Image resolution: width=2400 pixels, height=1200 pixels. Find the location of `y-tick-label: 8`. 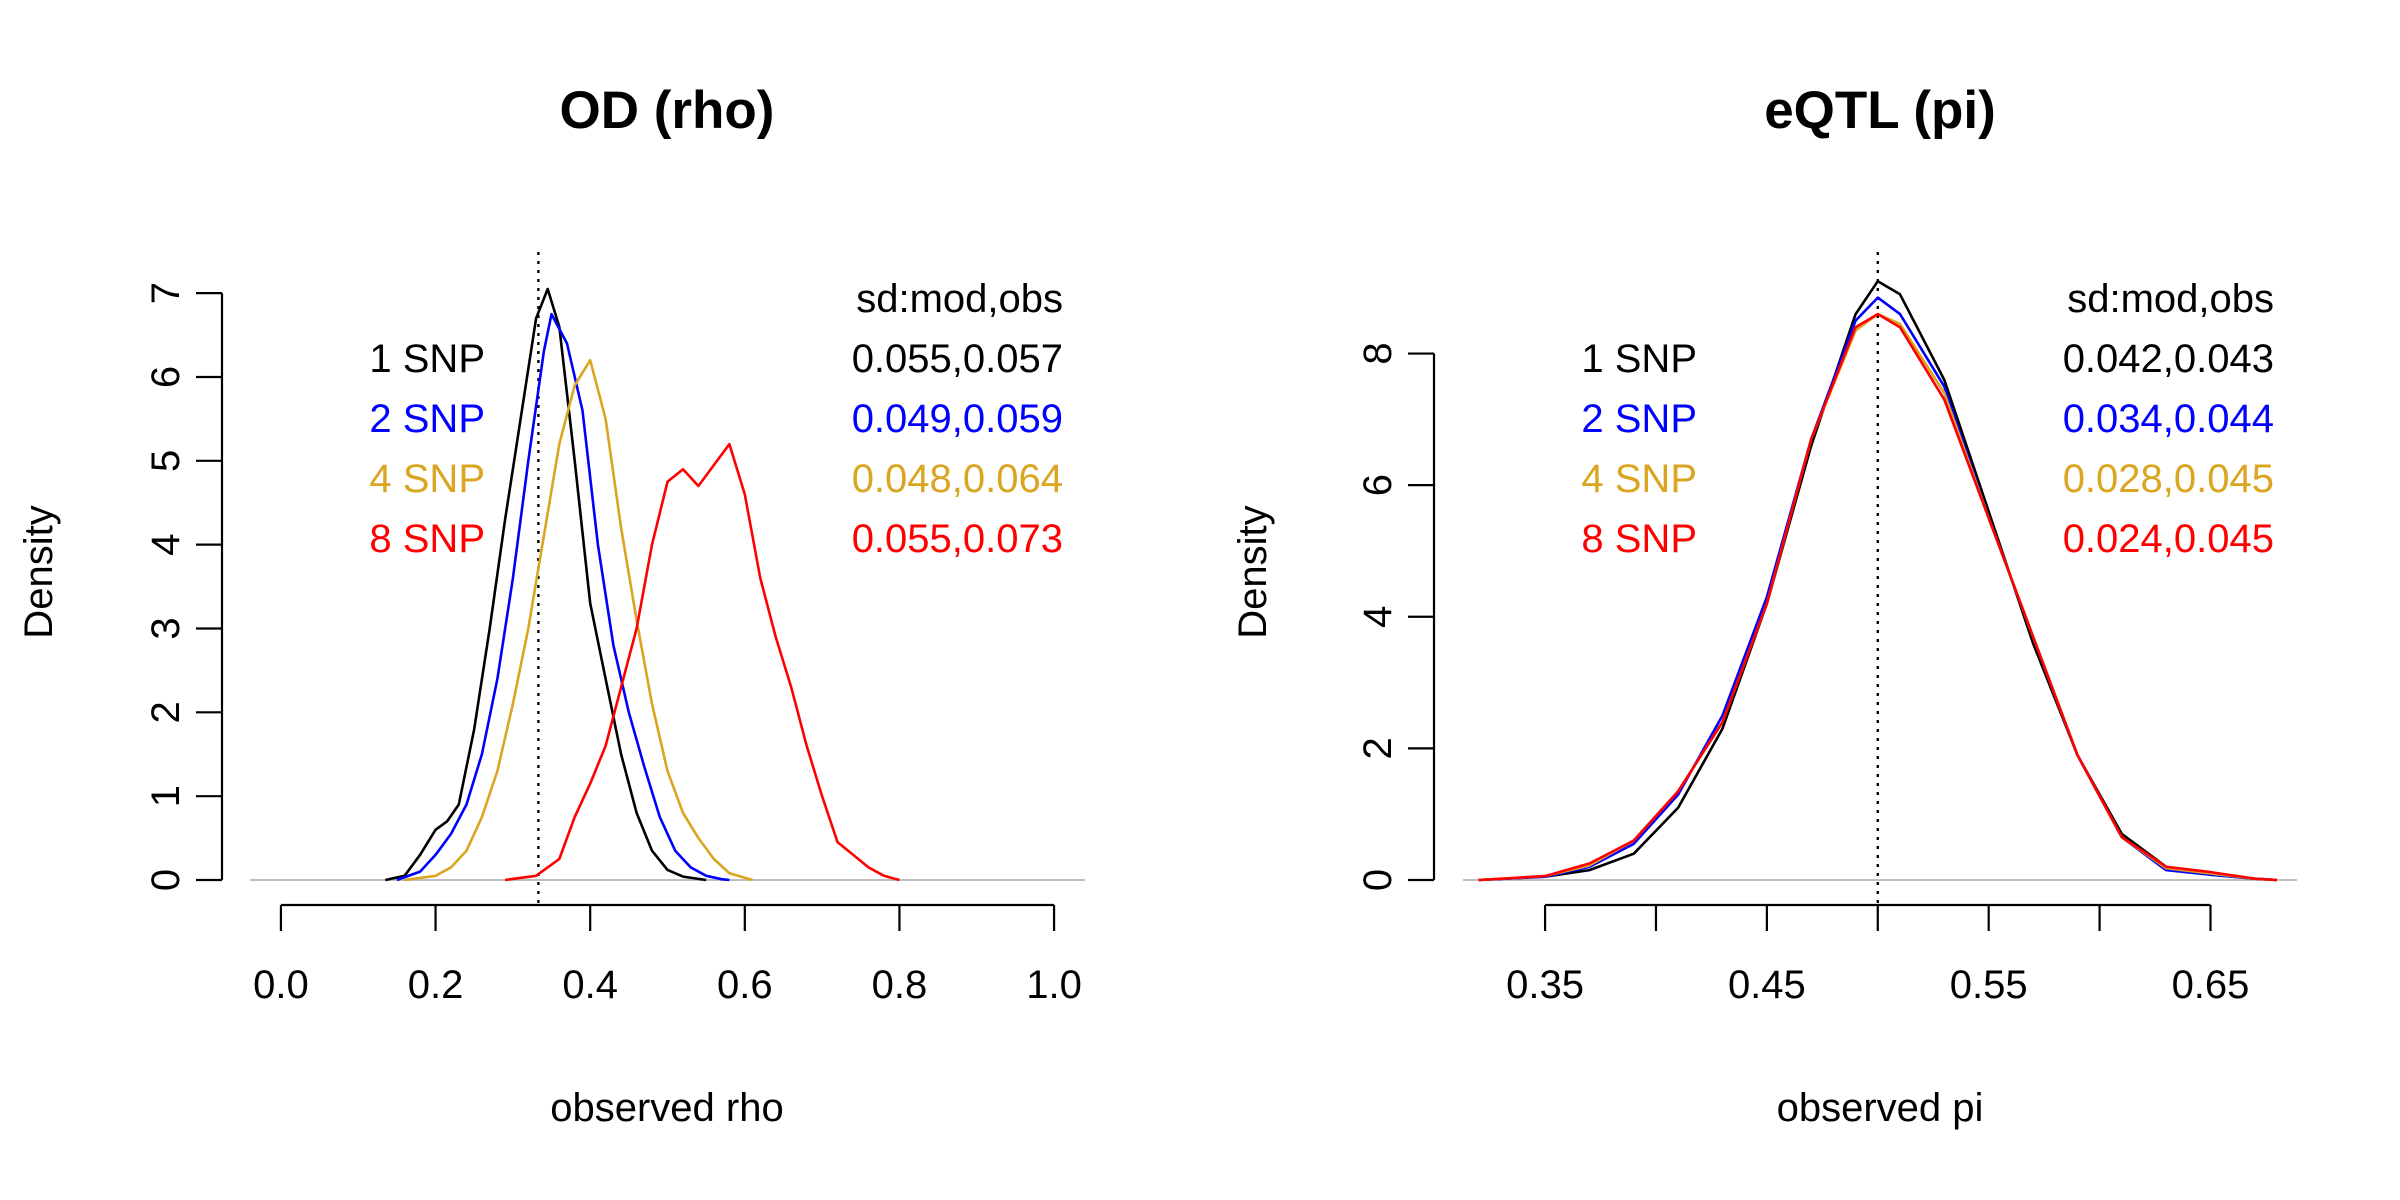

y-tick-label: 8 is located at coordinates (1378, 353).